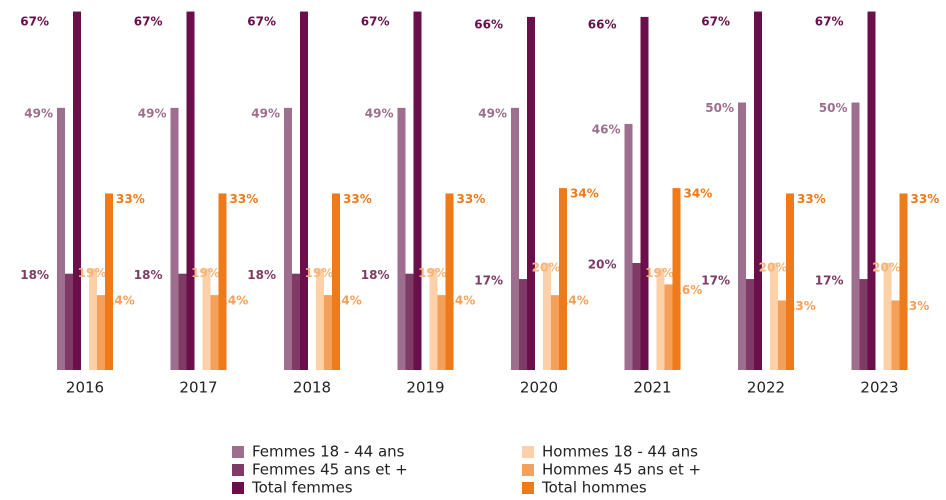  Describe the element at coordinates (621, 470) in the screenshot. I see `legend-label: Hommes 45 ans et +` at that location.